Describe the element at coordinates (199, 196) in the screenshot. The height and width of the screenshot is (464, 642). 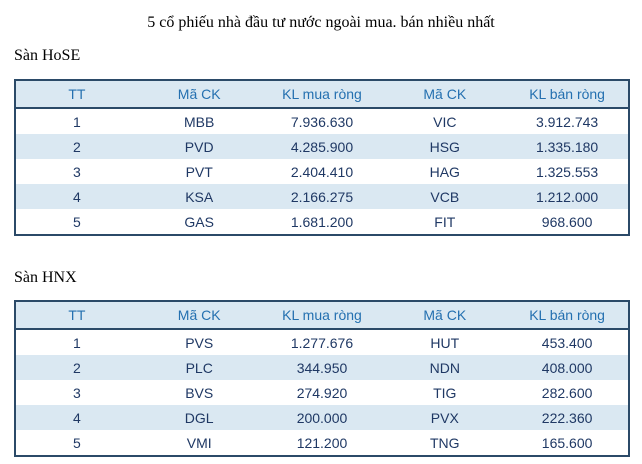
I see `table-cell: KSA` at that location.